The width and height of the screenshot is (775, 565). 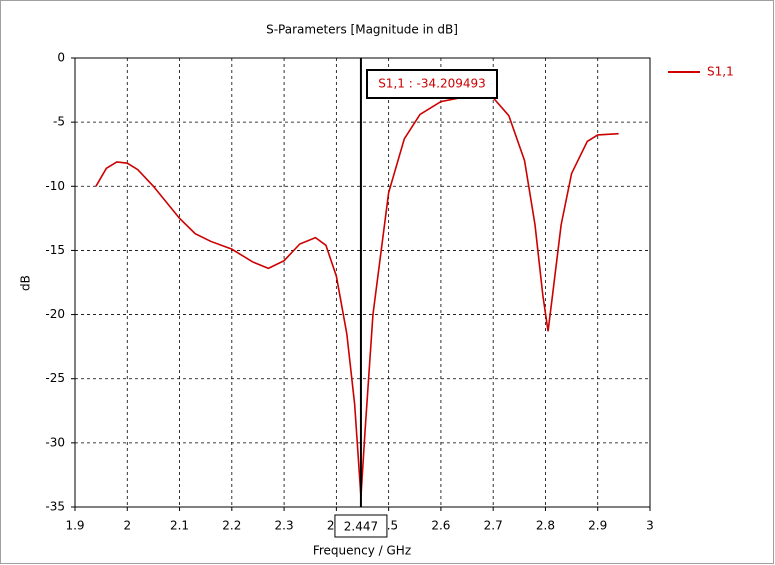 I want to click on y-tick-label: -20, so click(x=55, y=314).